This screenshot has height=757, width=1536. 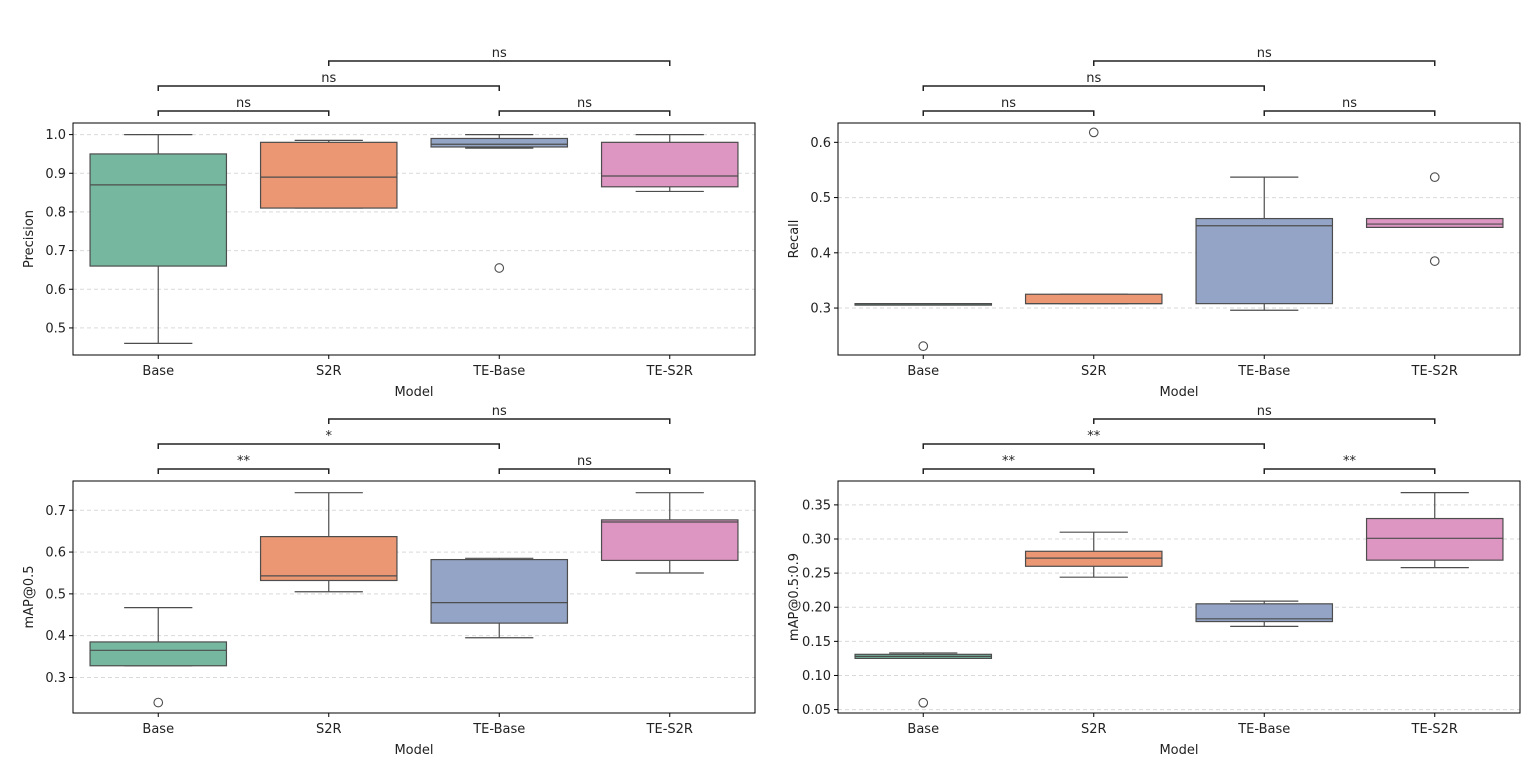 What do you see at coordinates (816, 505) in the screenshot?
I see `y-tick-label: 0.35` at bounding box center [816, 505].